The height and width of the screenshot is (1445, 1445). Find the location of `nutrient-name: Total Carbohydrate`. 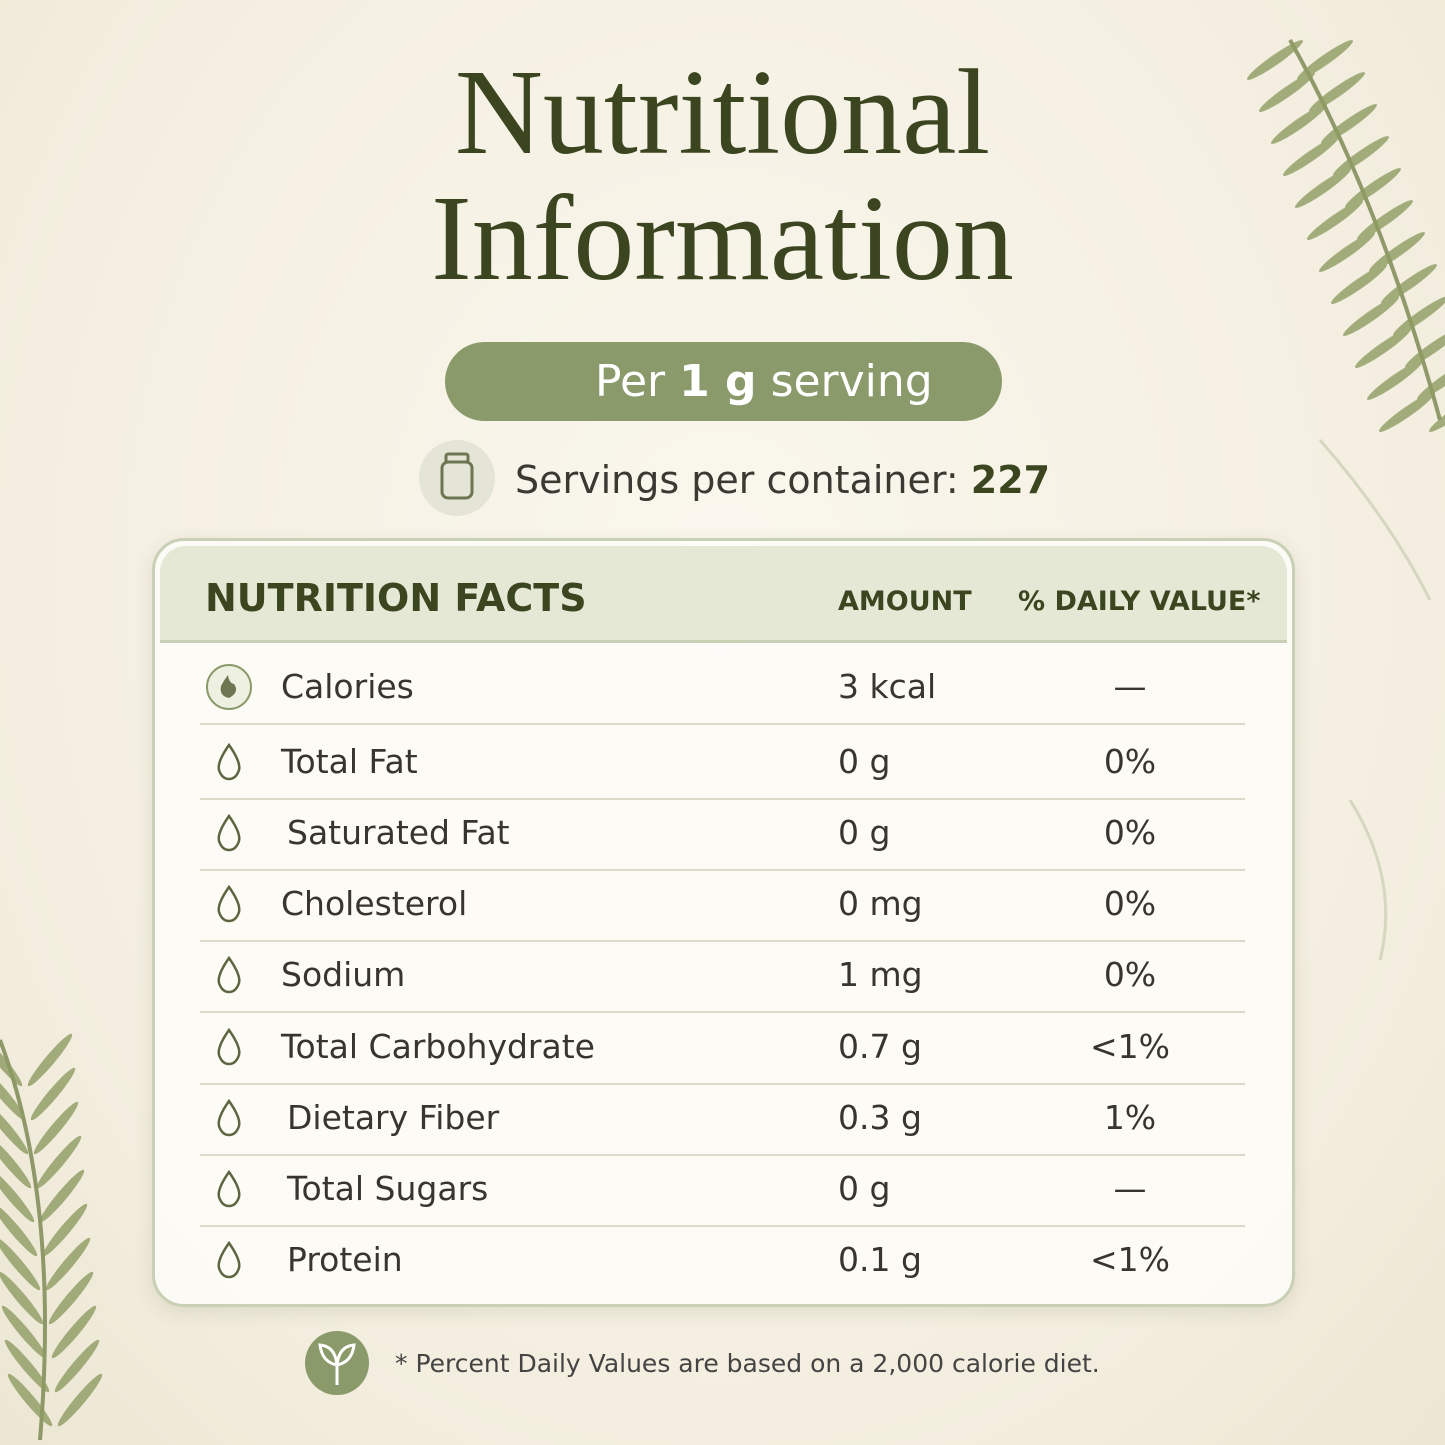

nutrient-name: Total Carbohydrate is located at coordinates (438, 1046).